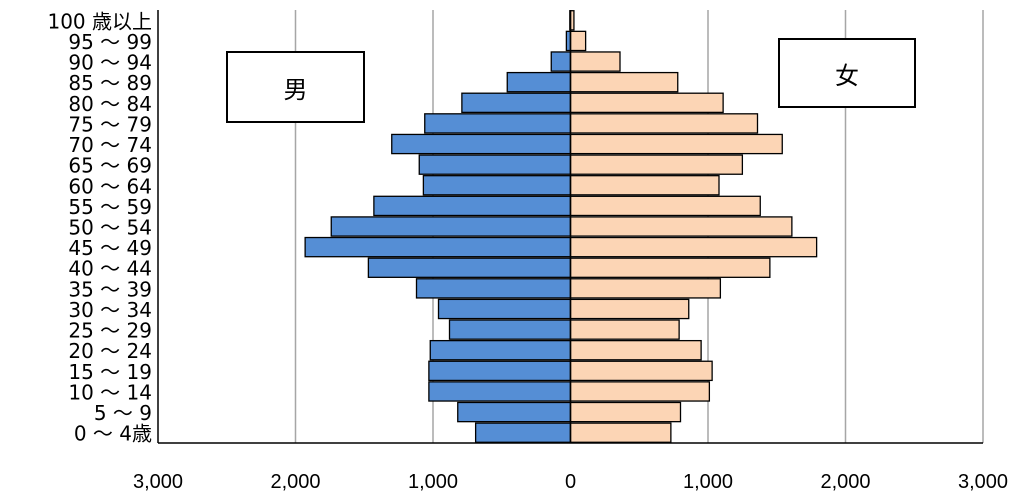 The image size is (1017, 498). What do you see at coordinates (110, 289) in the screenshot?
I see `y-tick-label: 35 ～ 39` at bounding box center [110, 289].